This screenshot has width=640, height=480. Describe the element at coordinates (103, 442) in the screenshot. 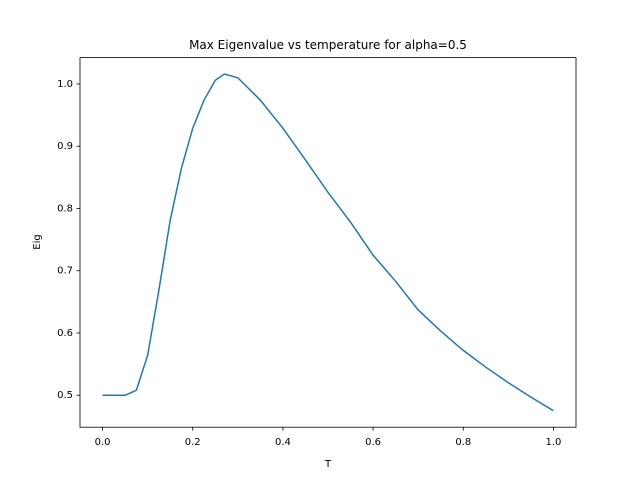

I see `x-tick-label: 0.0` at that location.